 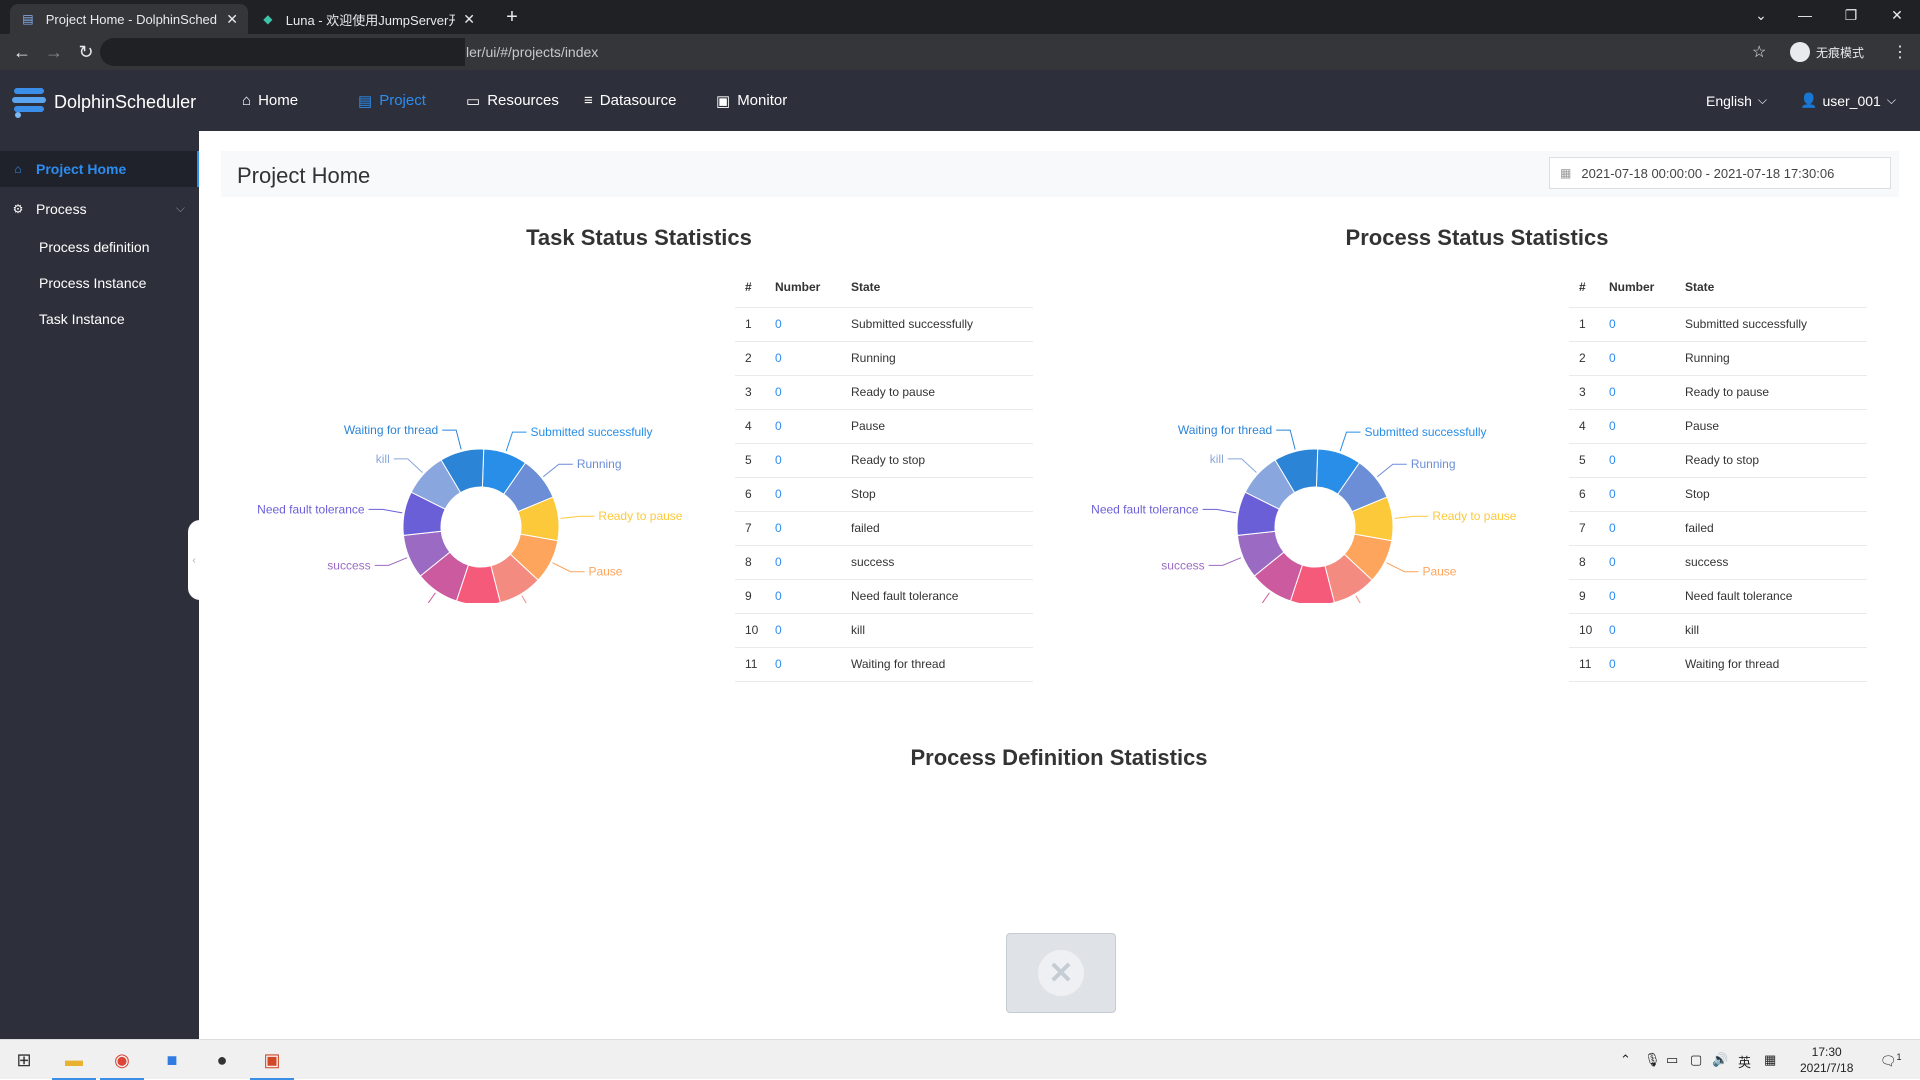 I want to click on nav-project: ▤ Project, so click(x=392, y=100).